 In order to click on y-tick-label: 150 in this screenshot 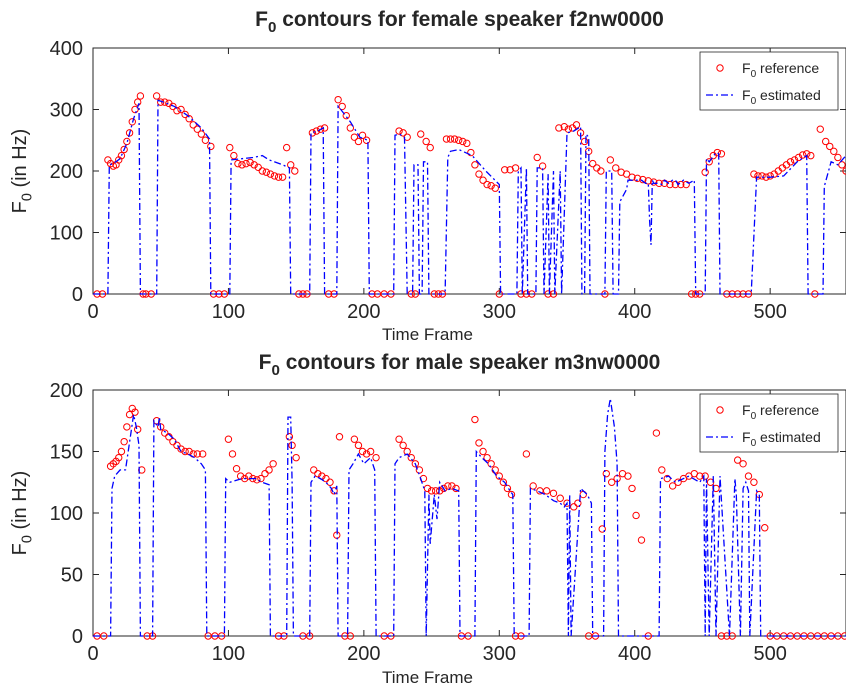, I will do `click(66, 453)`.